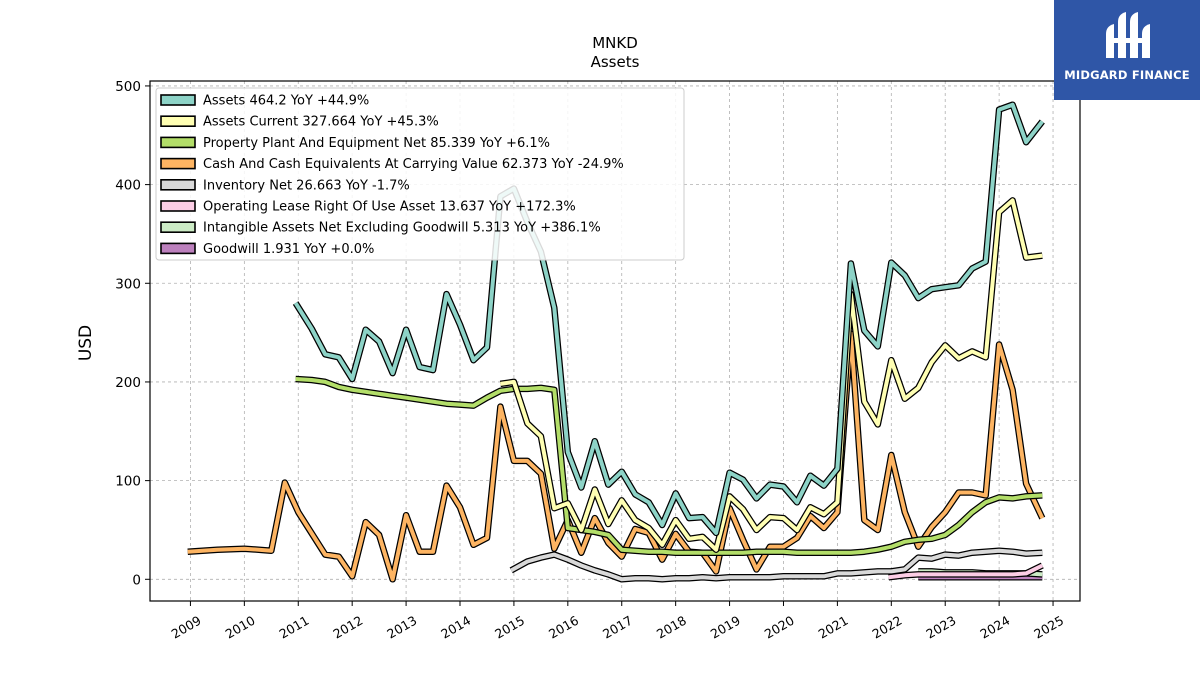 This screenshot has width=1200, height=675. I want to click on x-tick-label: 2016, so click(563, 627).